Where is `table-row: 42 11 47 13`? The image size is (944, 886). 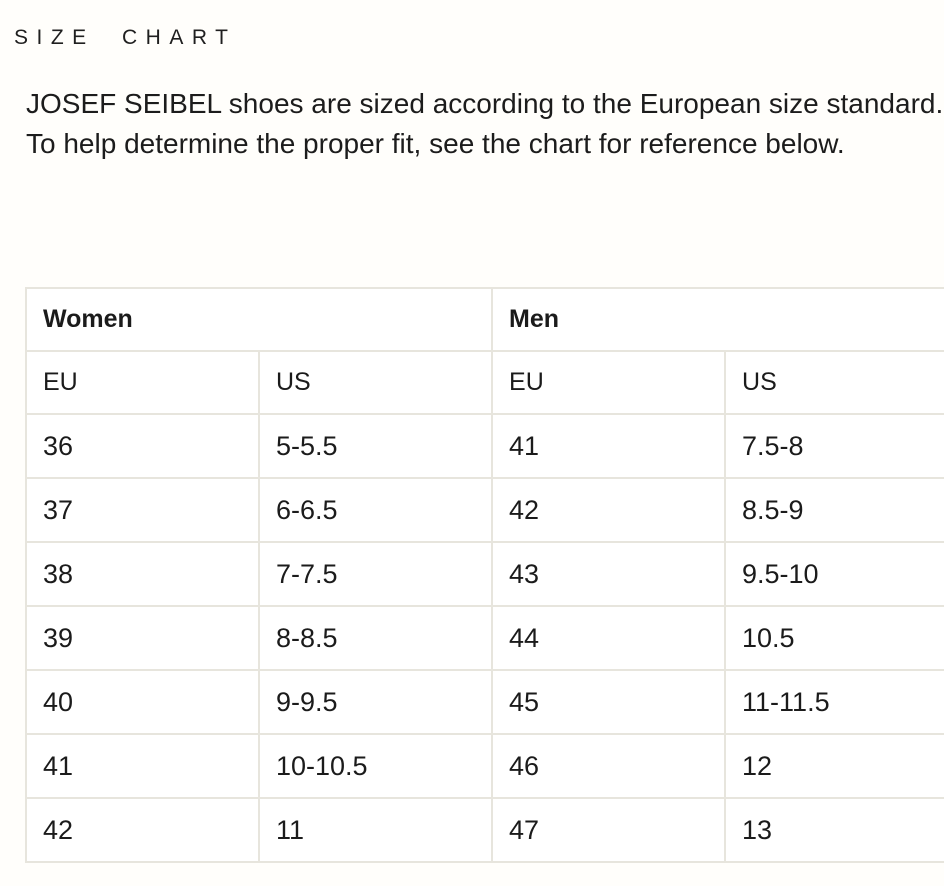
table-row: 42 11 47 13 is located at coordinates (484, 830).